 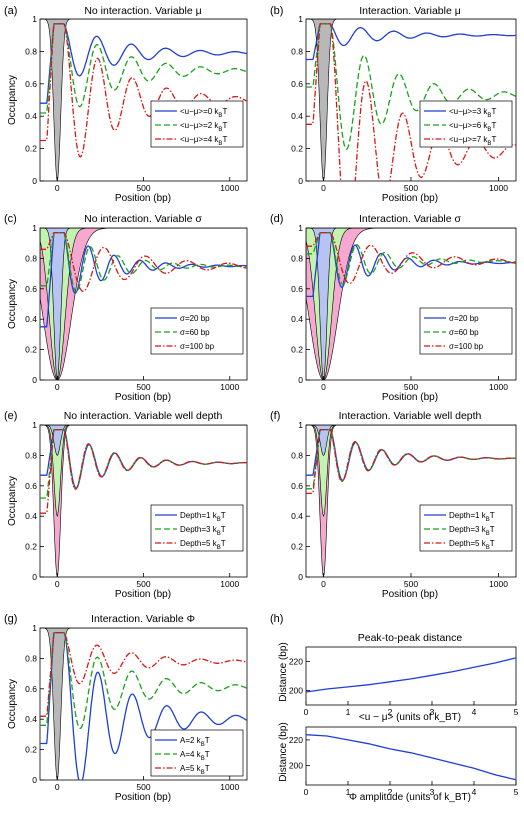 I want to click on panel-f-ytick-label: 0.2, so click(x=297, y=547).